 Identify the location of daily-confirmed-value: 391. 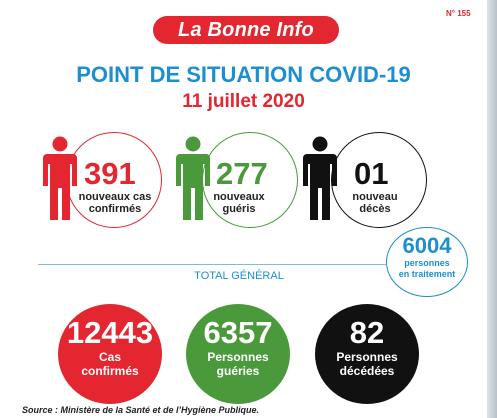
(110, 173).